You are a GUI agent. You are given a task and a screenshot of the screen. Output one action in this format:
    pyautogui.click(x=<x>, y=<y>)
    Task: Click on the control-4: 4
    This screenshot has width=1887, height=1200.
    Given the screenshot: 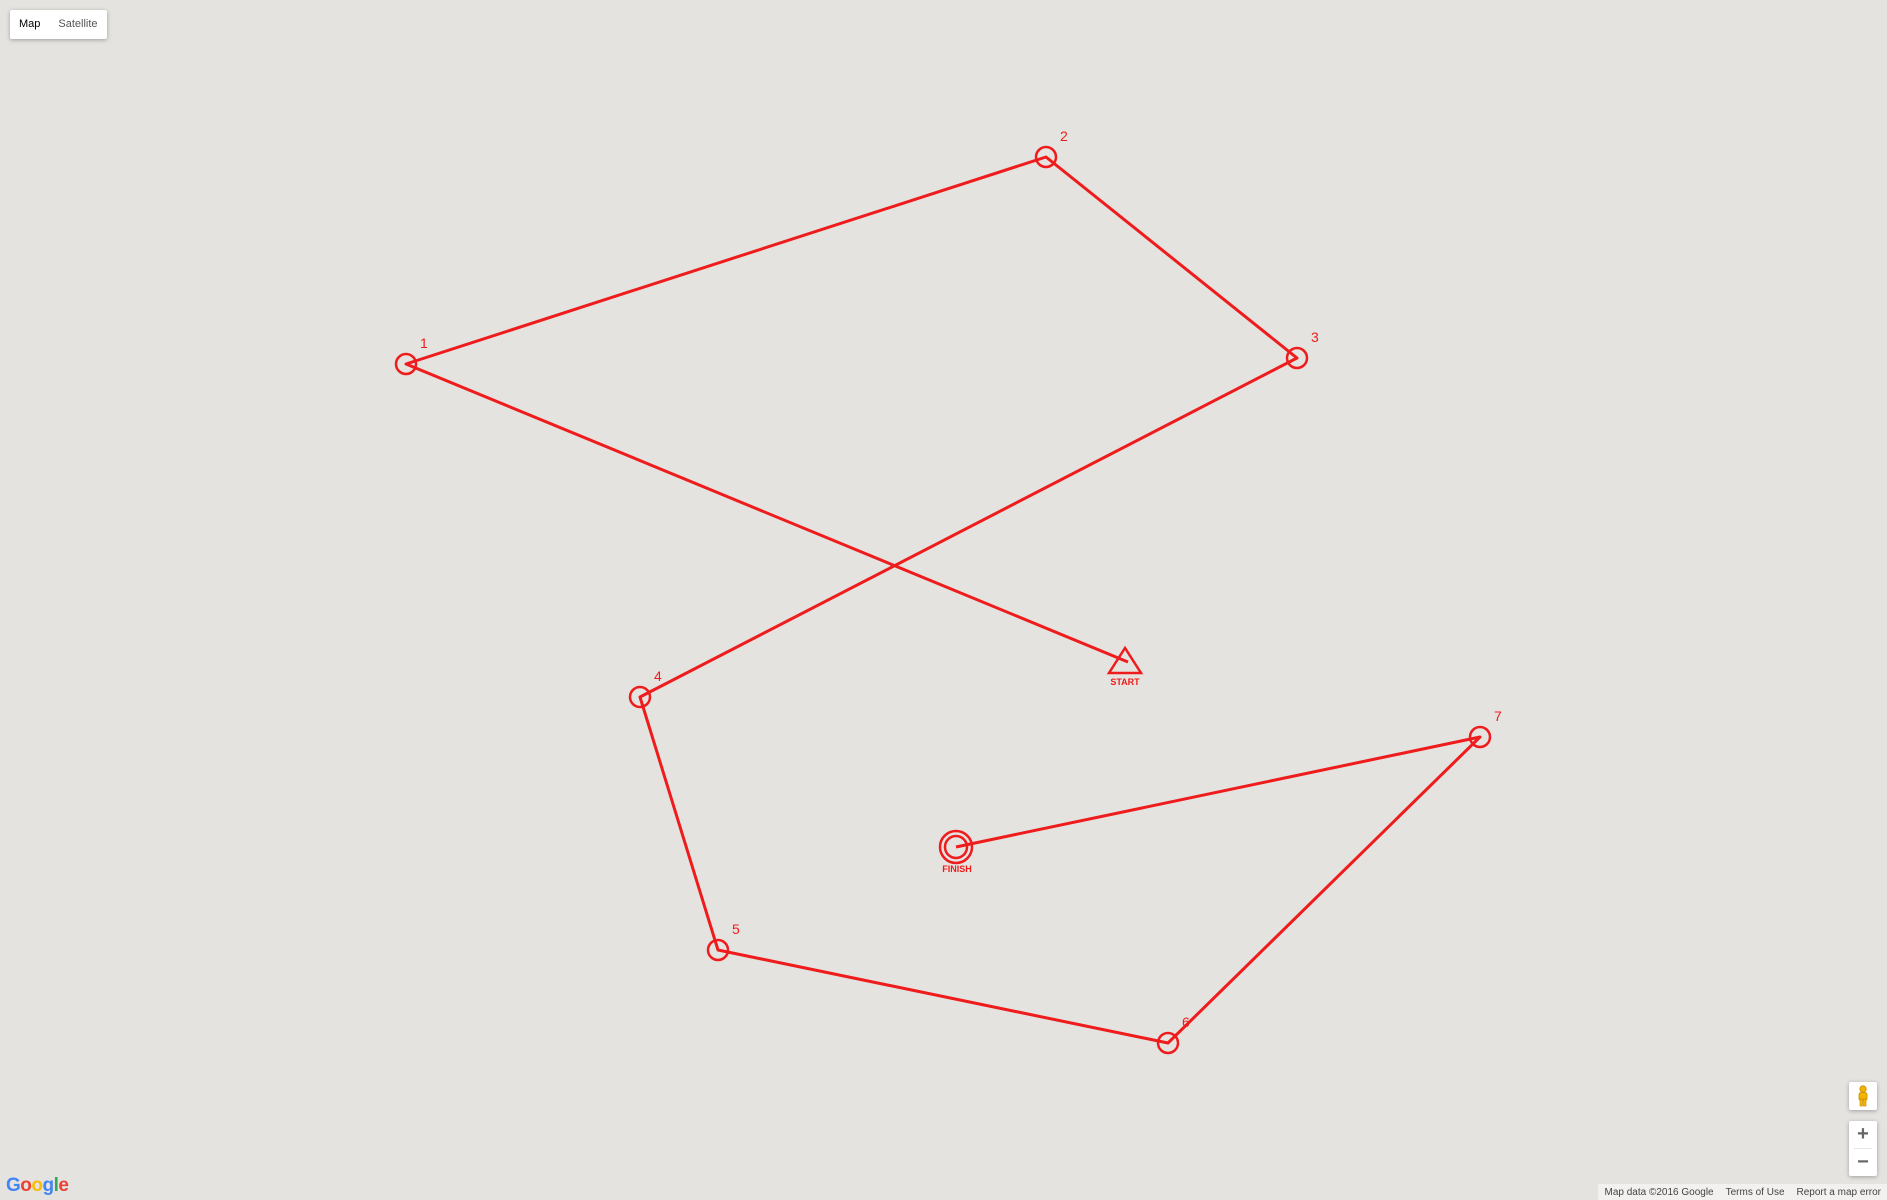 What is the action you would take?
    pyautogui.click(x=645, y=688)
    